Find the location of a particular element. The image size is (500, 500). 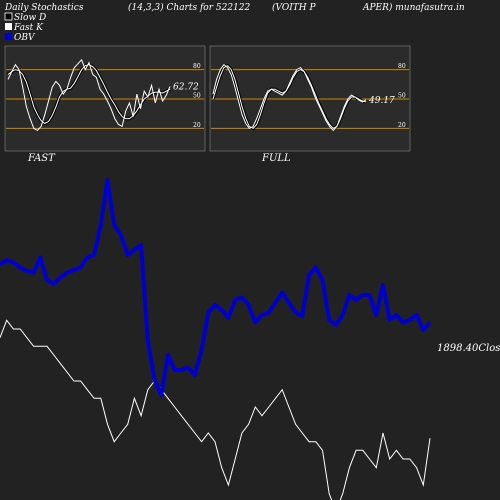

full-panel: 20 50 80 49.17 FULL is located at coordinates (310, 104).